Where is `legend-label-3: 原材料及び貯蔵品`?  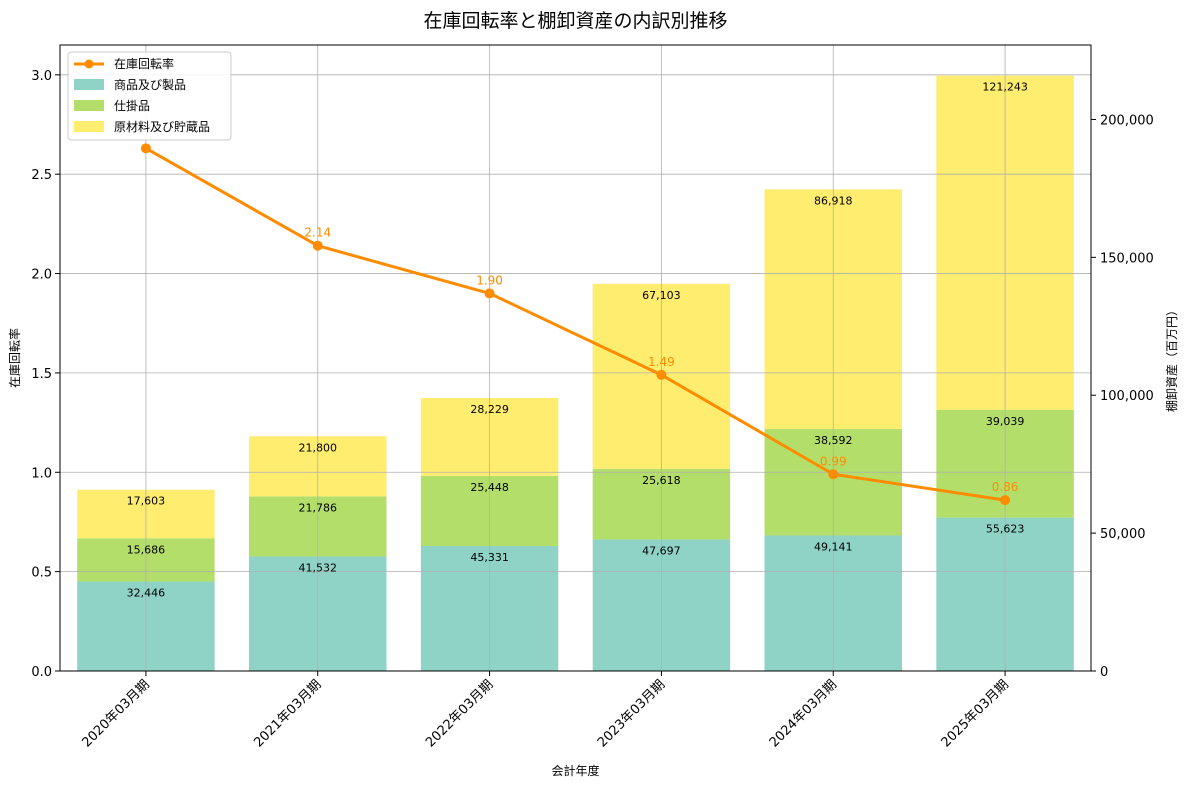
legend-label-3: 原材料及び貯蔵品 is located at coordinates (162, 127).